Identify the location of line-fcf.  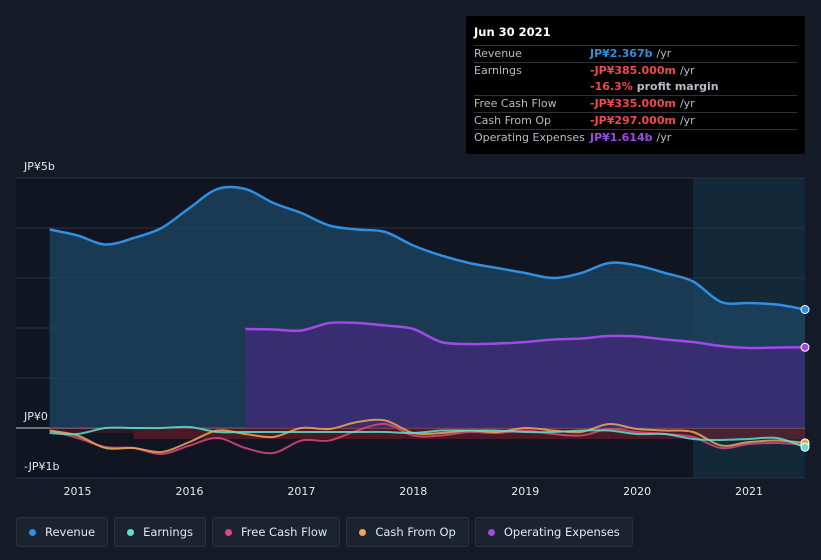
(427, 439).